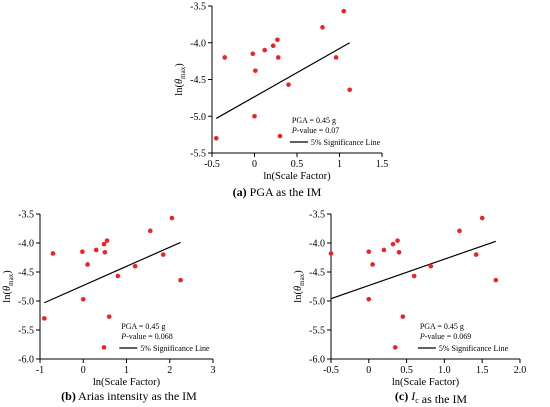 This screenshot has width=550, height=407. Describe the element at coordinates (129, 396) in the screenshot. I see `panel-caption: (b) Arias intensity as the IM` at that location.